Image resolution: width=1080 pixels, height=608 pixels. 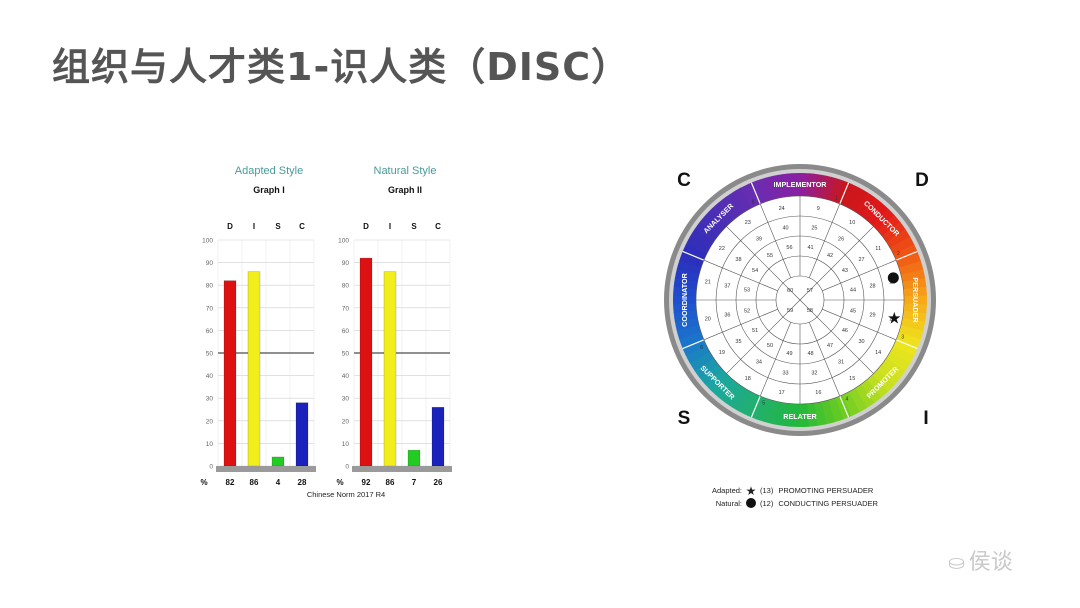 What do you see at coordinates (770, 346) in the screenshot?
I see `wheel-number-50: 50` at bounding box center [770, 346].